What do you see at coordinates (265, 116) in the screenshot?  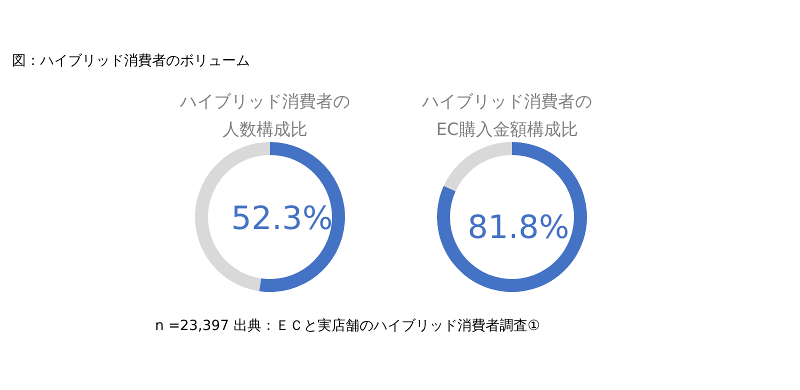 I see `chart-title: ハイブリッド消費者の人数構成比` at bounding box center [265, 116].